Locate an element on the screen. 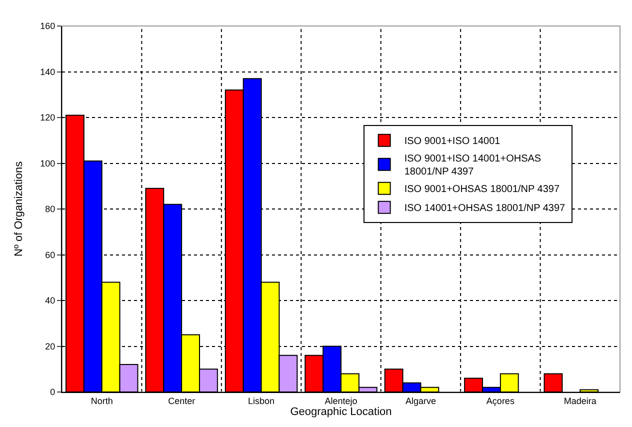 Image resolution: width=632 pixels, height=427 pixels. legend-label: ISO 9001+ISO 14001+OHSAS 18001/NP 4397 is located at coordinates (473, 166).